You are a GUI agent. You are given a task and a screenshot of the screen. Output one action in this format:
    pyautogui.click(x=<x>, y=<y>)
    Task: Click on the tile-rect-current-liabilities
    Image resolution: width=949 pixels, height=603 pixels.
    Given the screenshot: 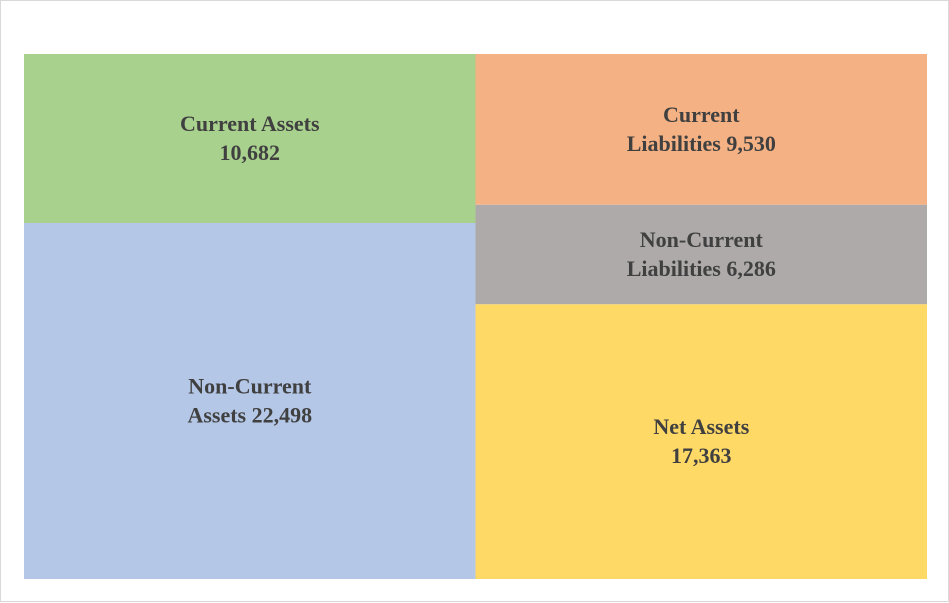 What is the action you would take?
    pyautogui.click(x=701, y=129)
    